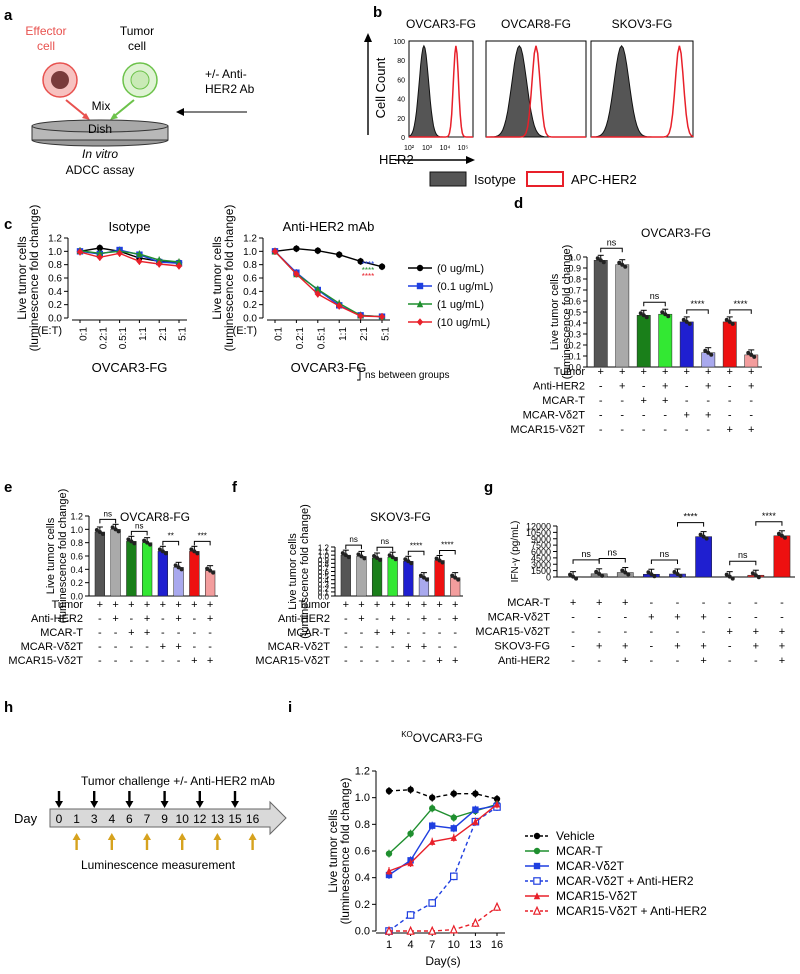  Describe the element at coordinates (579, 851) in the screenshot. I see `legend-label: MCAR-T` at that location.